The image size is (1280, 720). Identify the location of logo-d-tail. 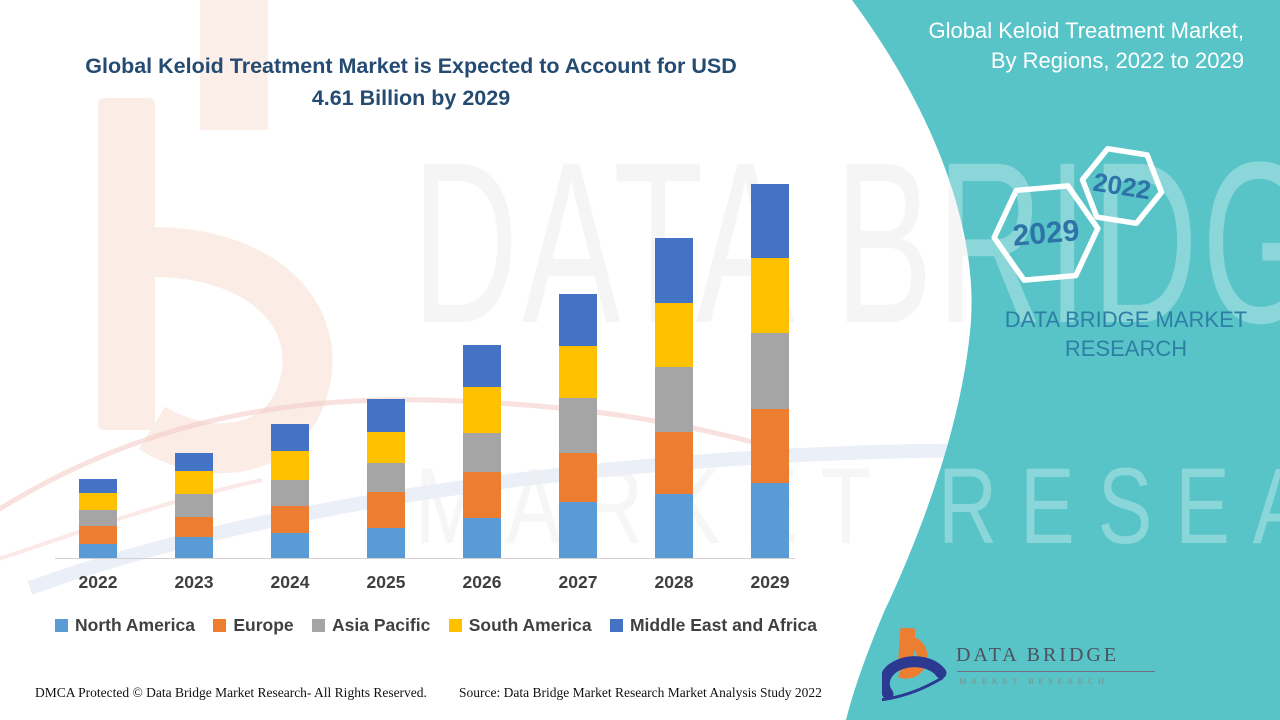
(913, 689).